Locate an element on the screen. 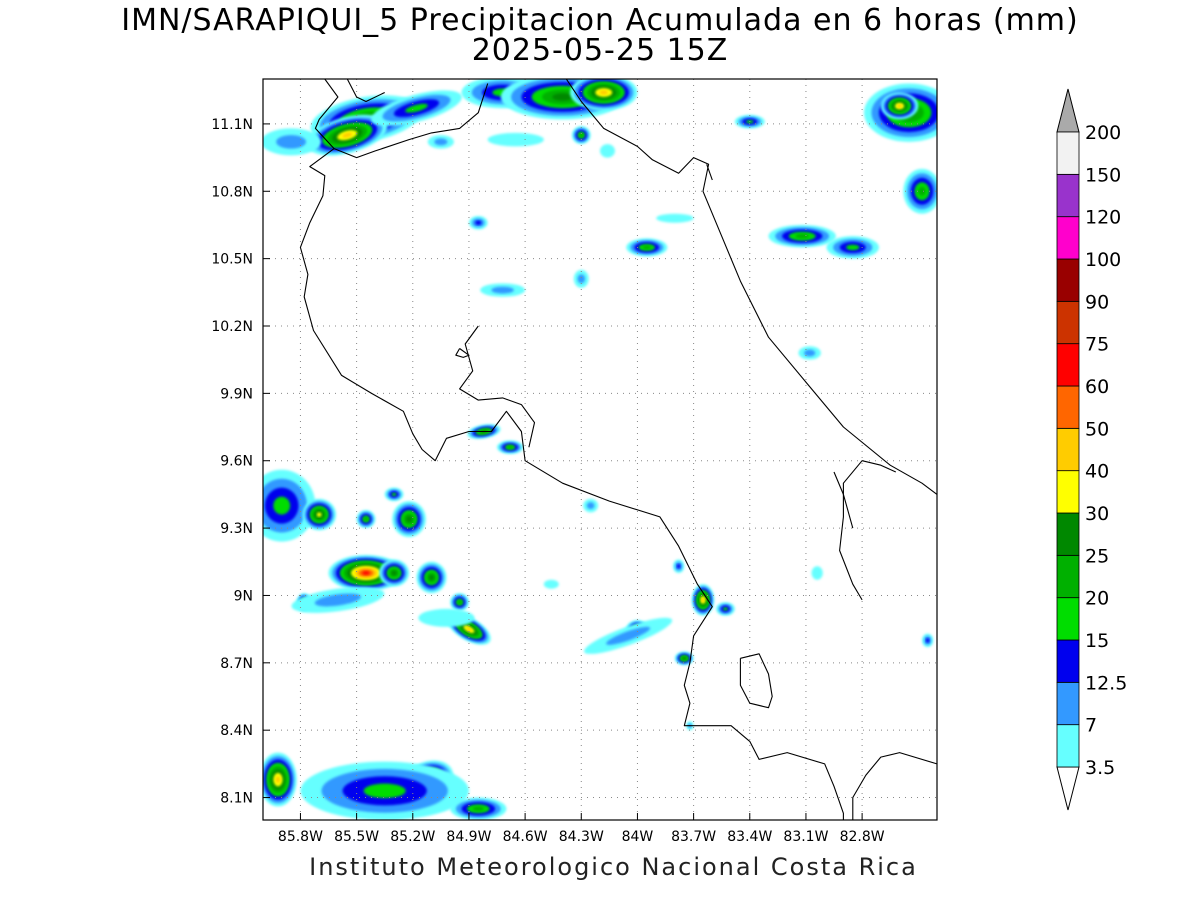  y-tick-label: 11.1N is located at coordinates (232, 125).